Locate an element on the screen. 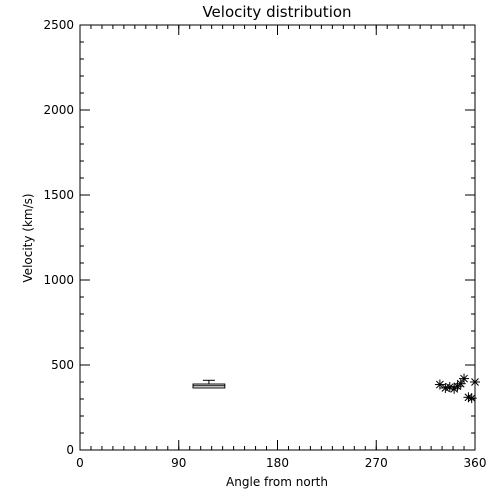 Image resolution: width=500 pixels, height=500 pixels. chart-title: Velocity distribution is located at coordinates (276, 12).